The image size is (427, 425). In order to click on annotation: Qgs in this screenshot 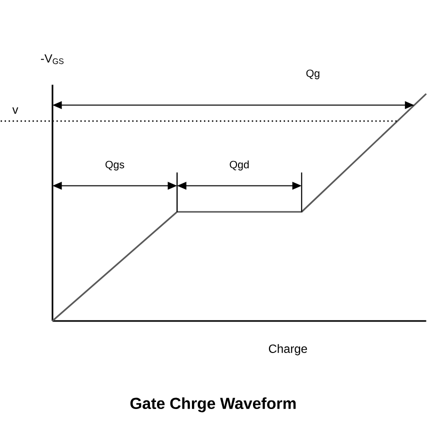, I will do `click(115, 166)`.